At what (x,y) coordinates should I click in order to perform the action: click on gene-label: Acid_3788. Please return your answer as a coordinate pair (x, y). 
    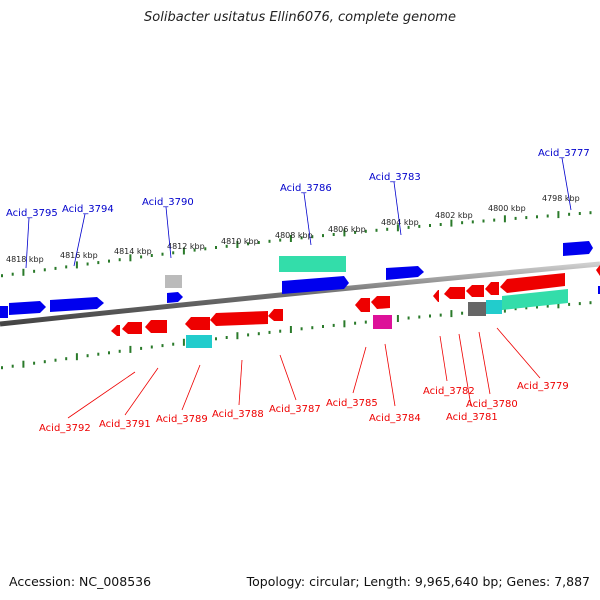
    Looking at the image, I should click on (238, 414).